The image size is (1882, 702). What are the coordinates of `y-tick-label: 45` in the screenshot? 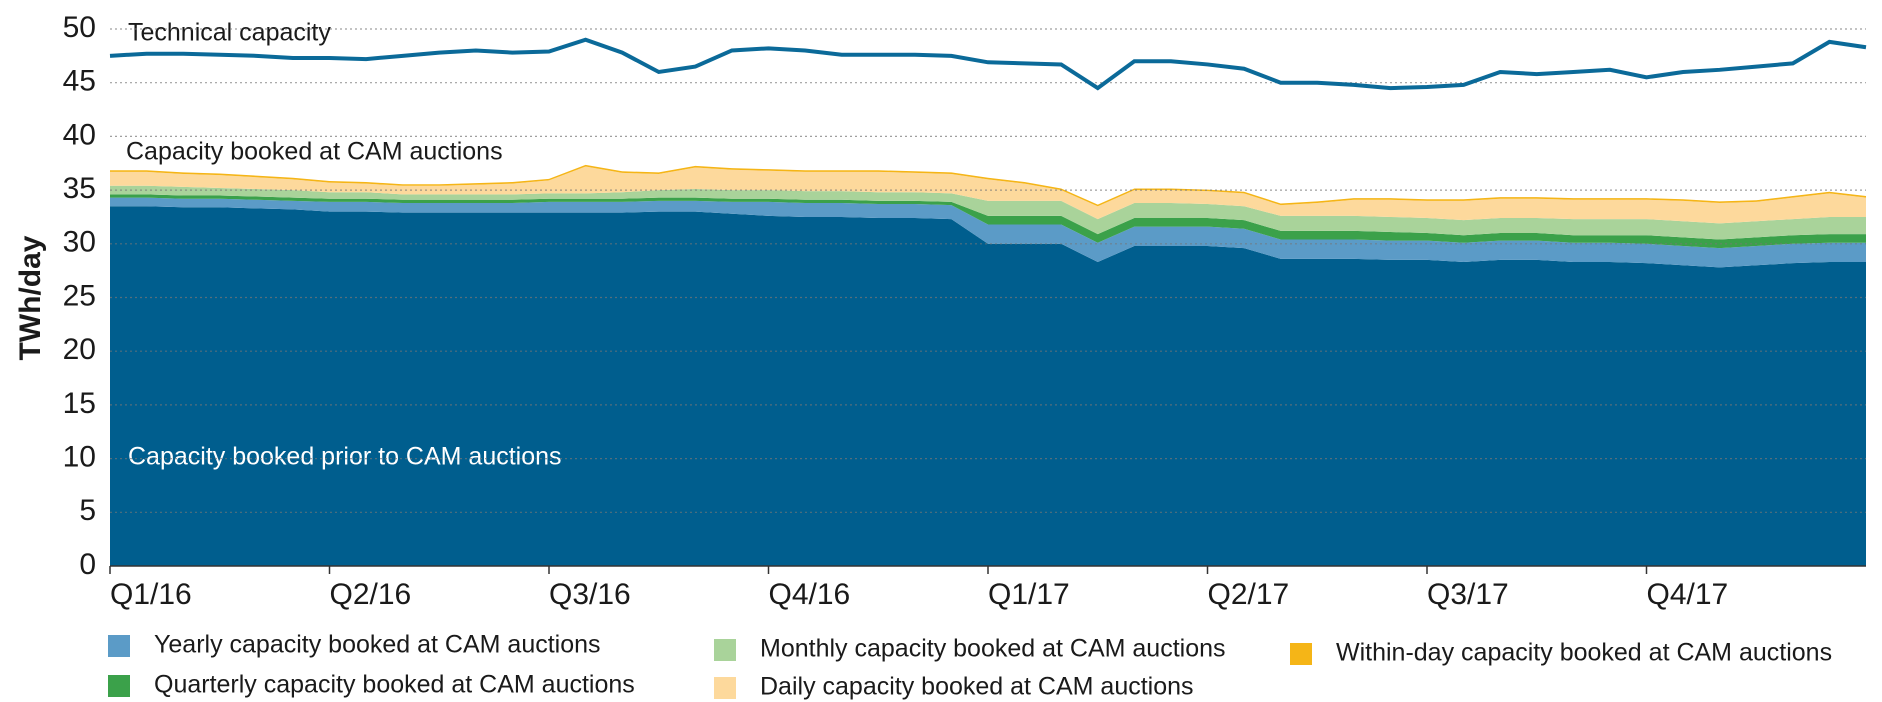 It's located at (79, 81).